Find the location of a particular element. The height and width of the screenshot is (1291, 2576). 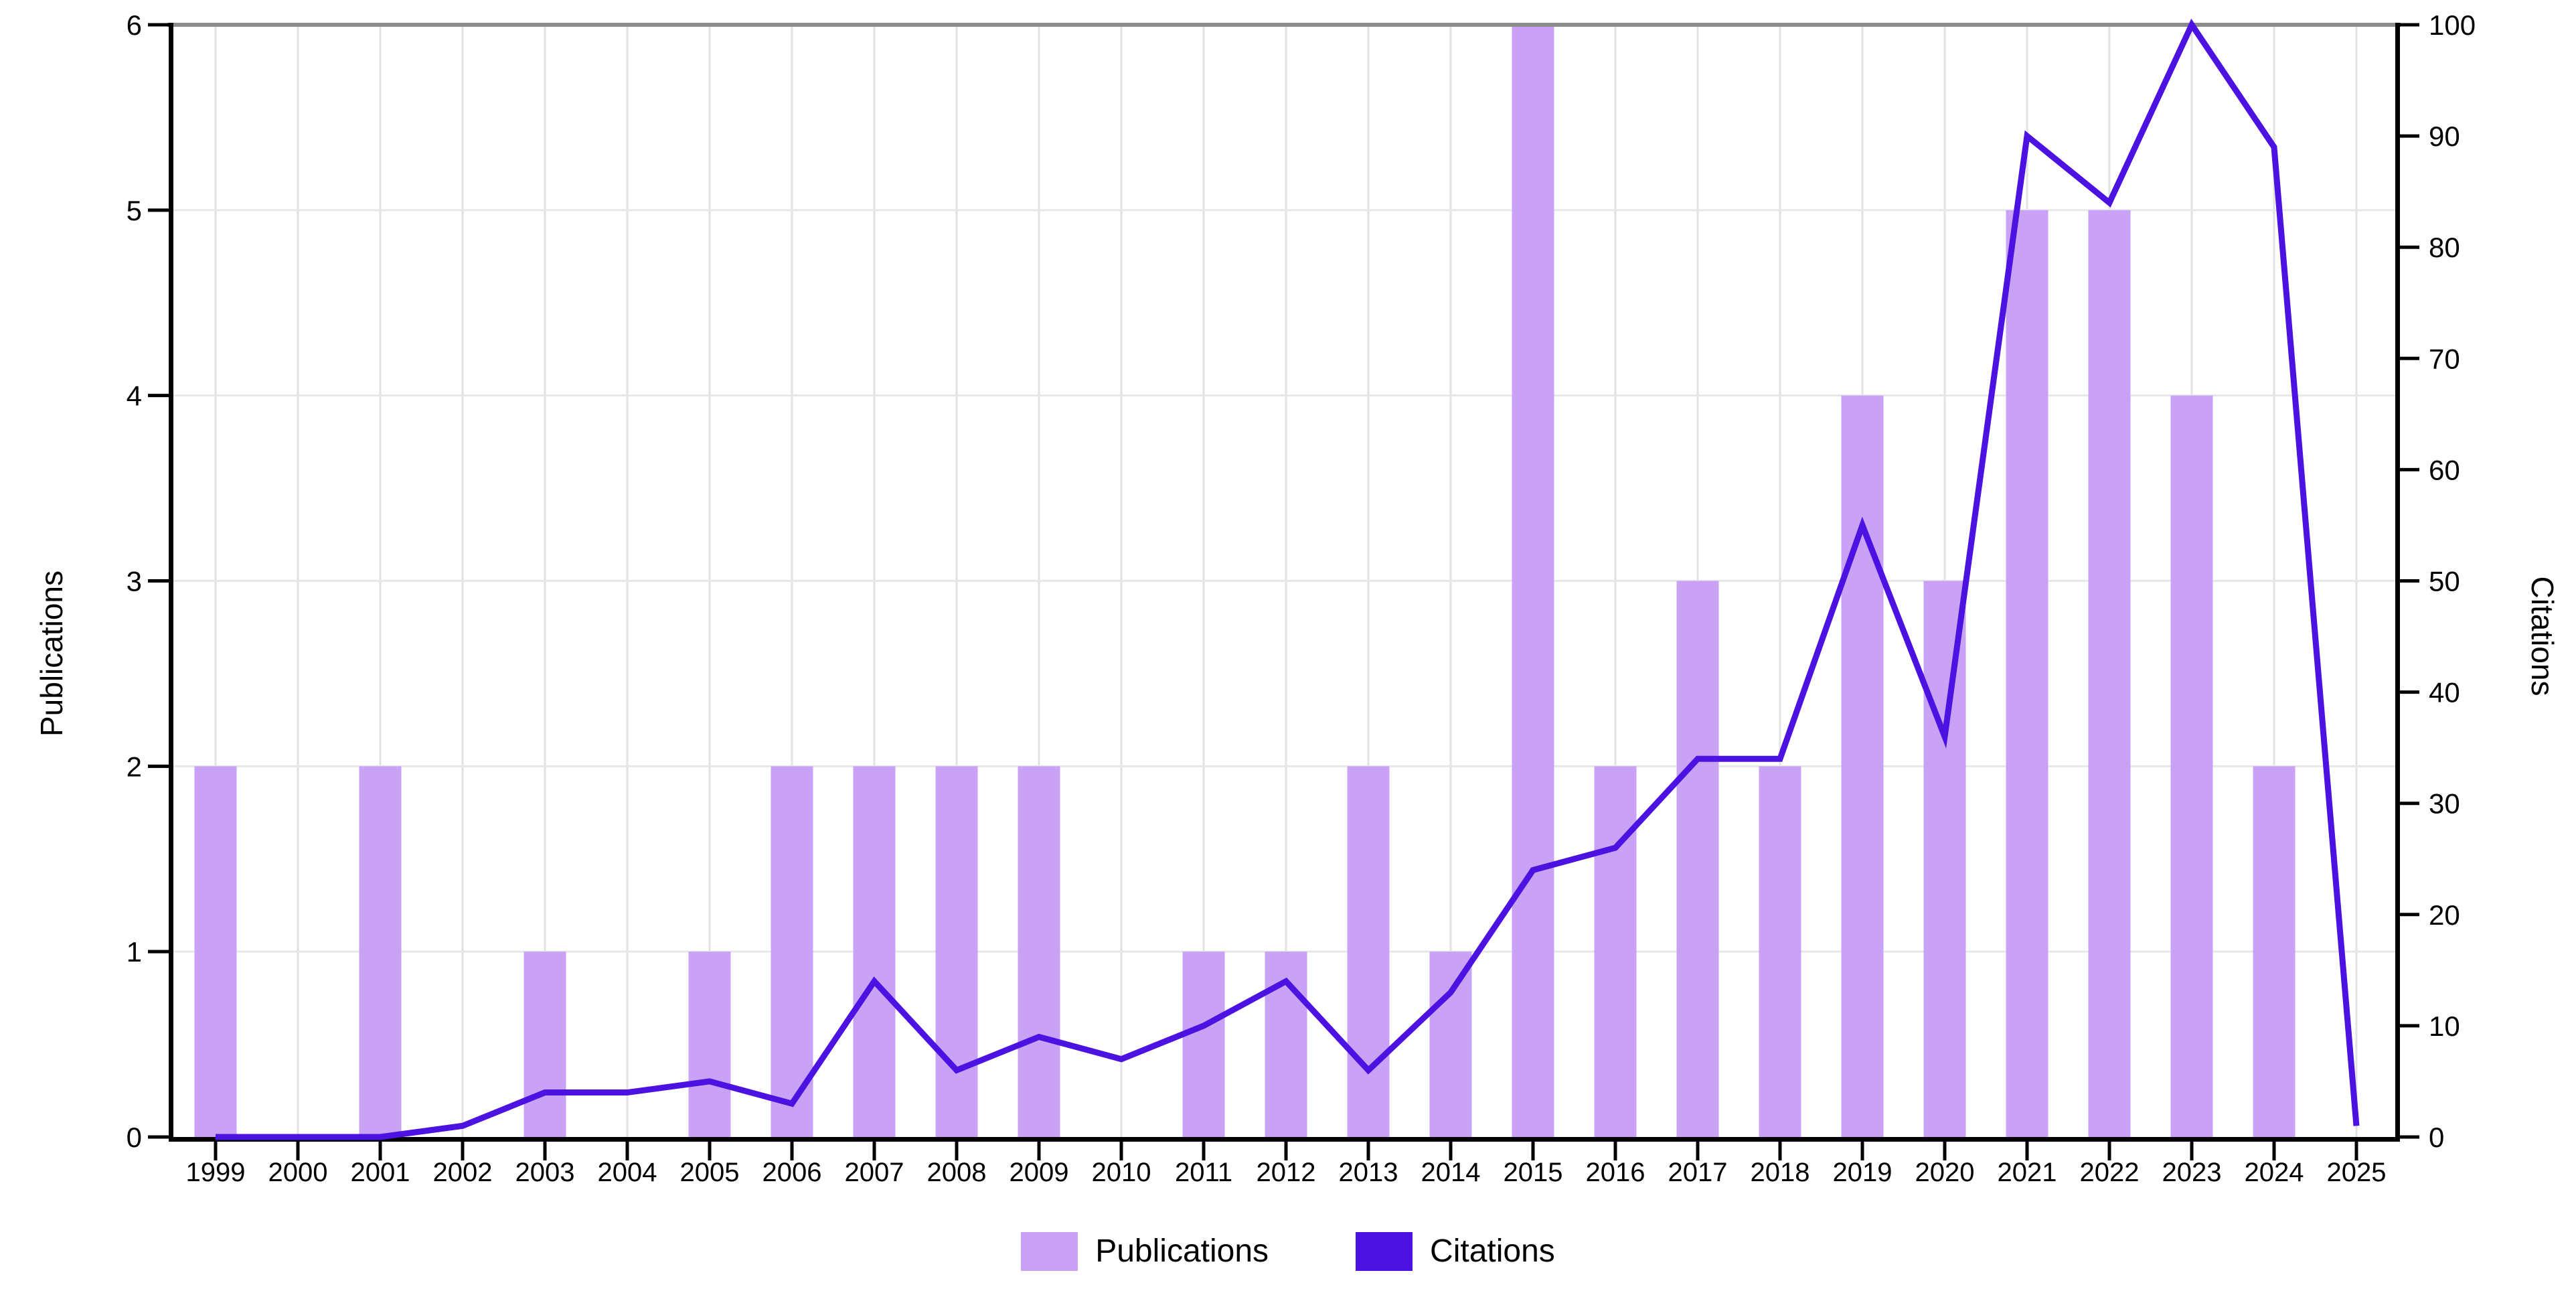

left-axis-title: Publications is located at coordinates (52, 653).